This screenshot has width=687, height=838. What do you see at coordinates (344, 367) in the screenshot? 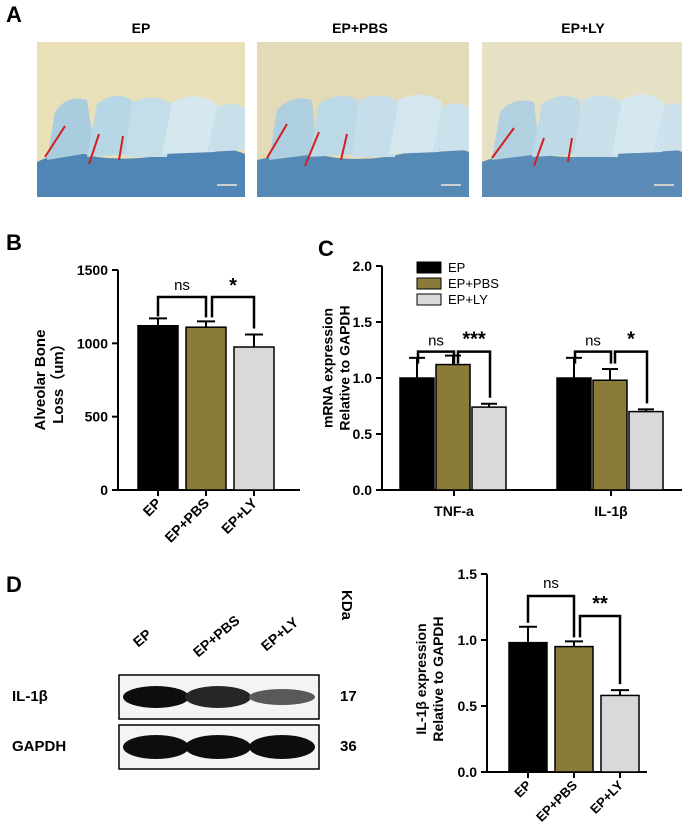
I see `chart-c-ylabel-line2: Relative to GAPDH` at bounding box center [344, 367].